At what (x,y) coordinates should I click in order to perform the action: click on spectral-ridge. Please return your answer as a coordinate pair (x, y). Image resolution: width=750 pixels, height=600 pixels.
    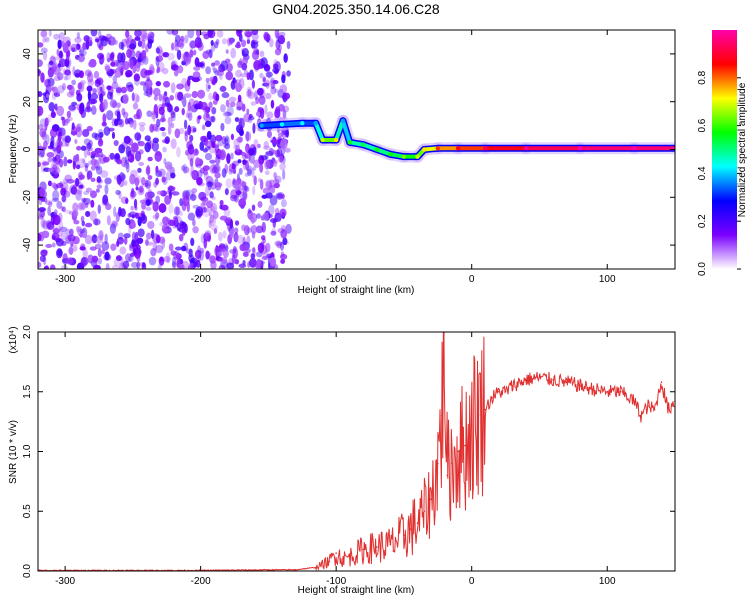
    Looking at the image, I should click on (465, 138).